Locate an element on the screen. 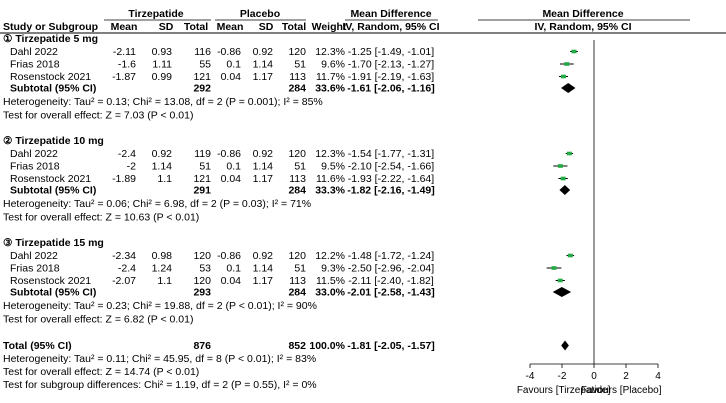 The image size is (726, 403). subgroup-title: ③ Tirzepatide 15 mg is located at coordinates (53, 243).